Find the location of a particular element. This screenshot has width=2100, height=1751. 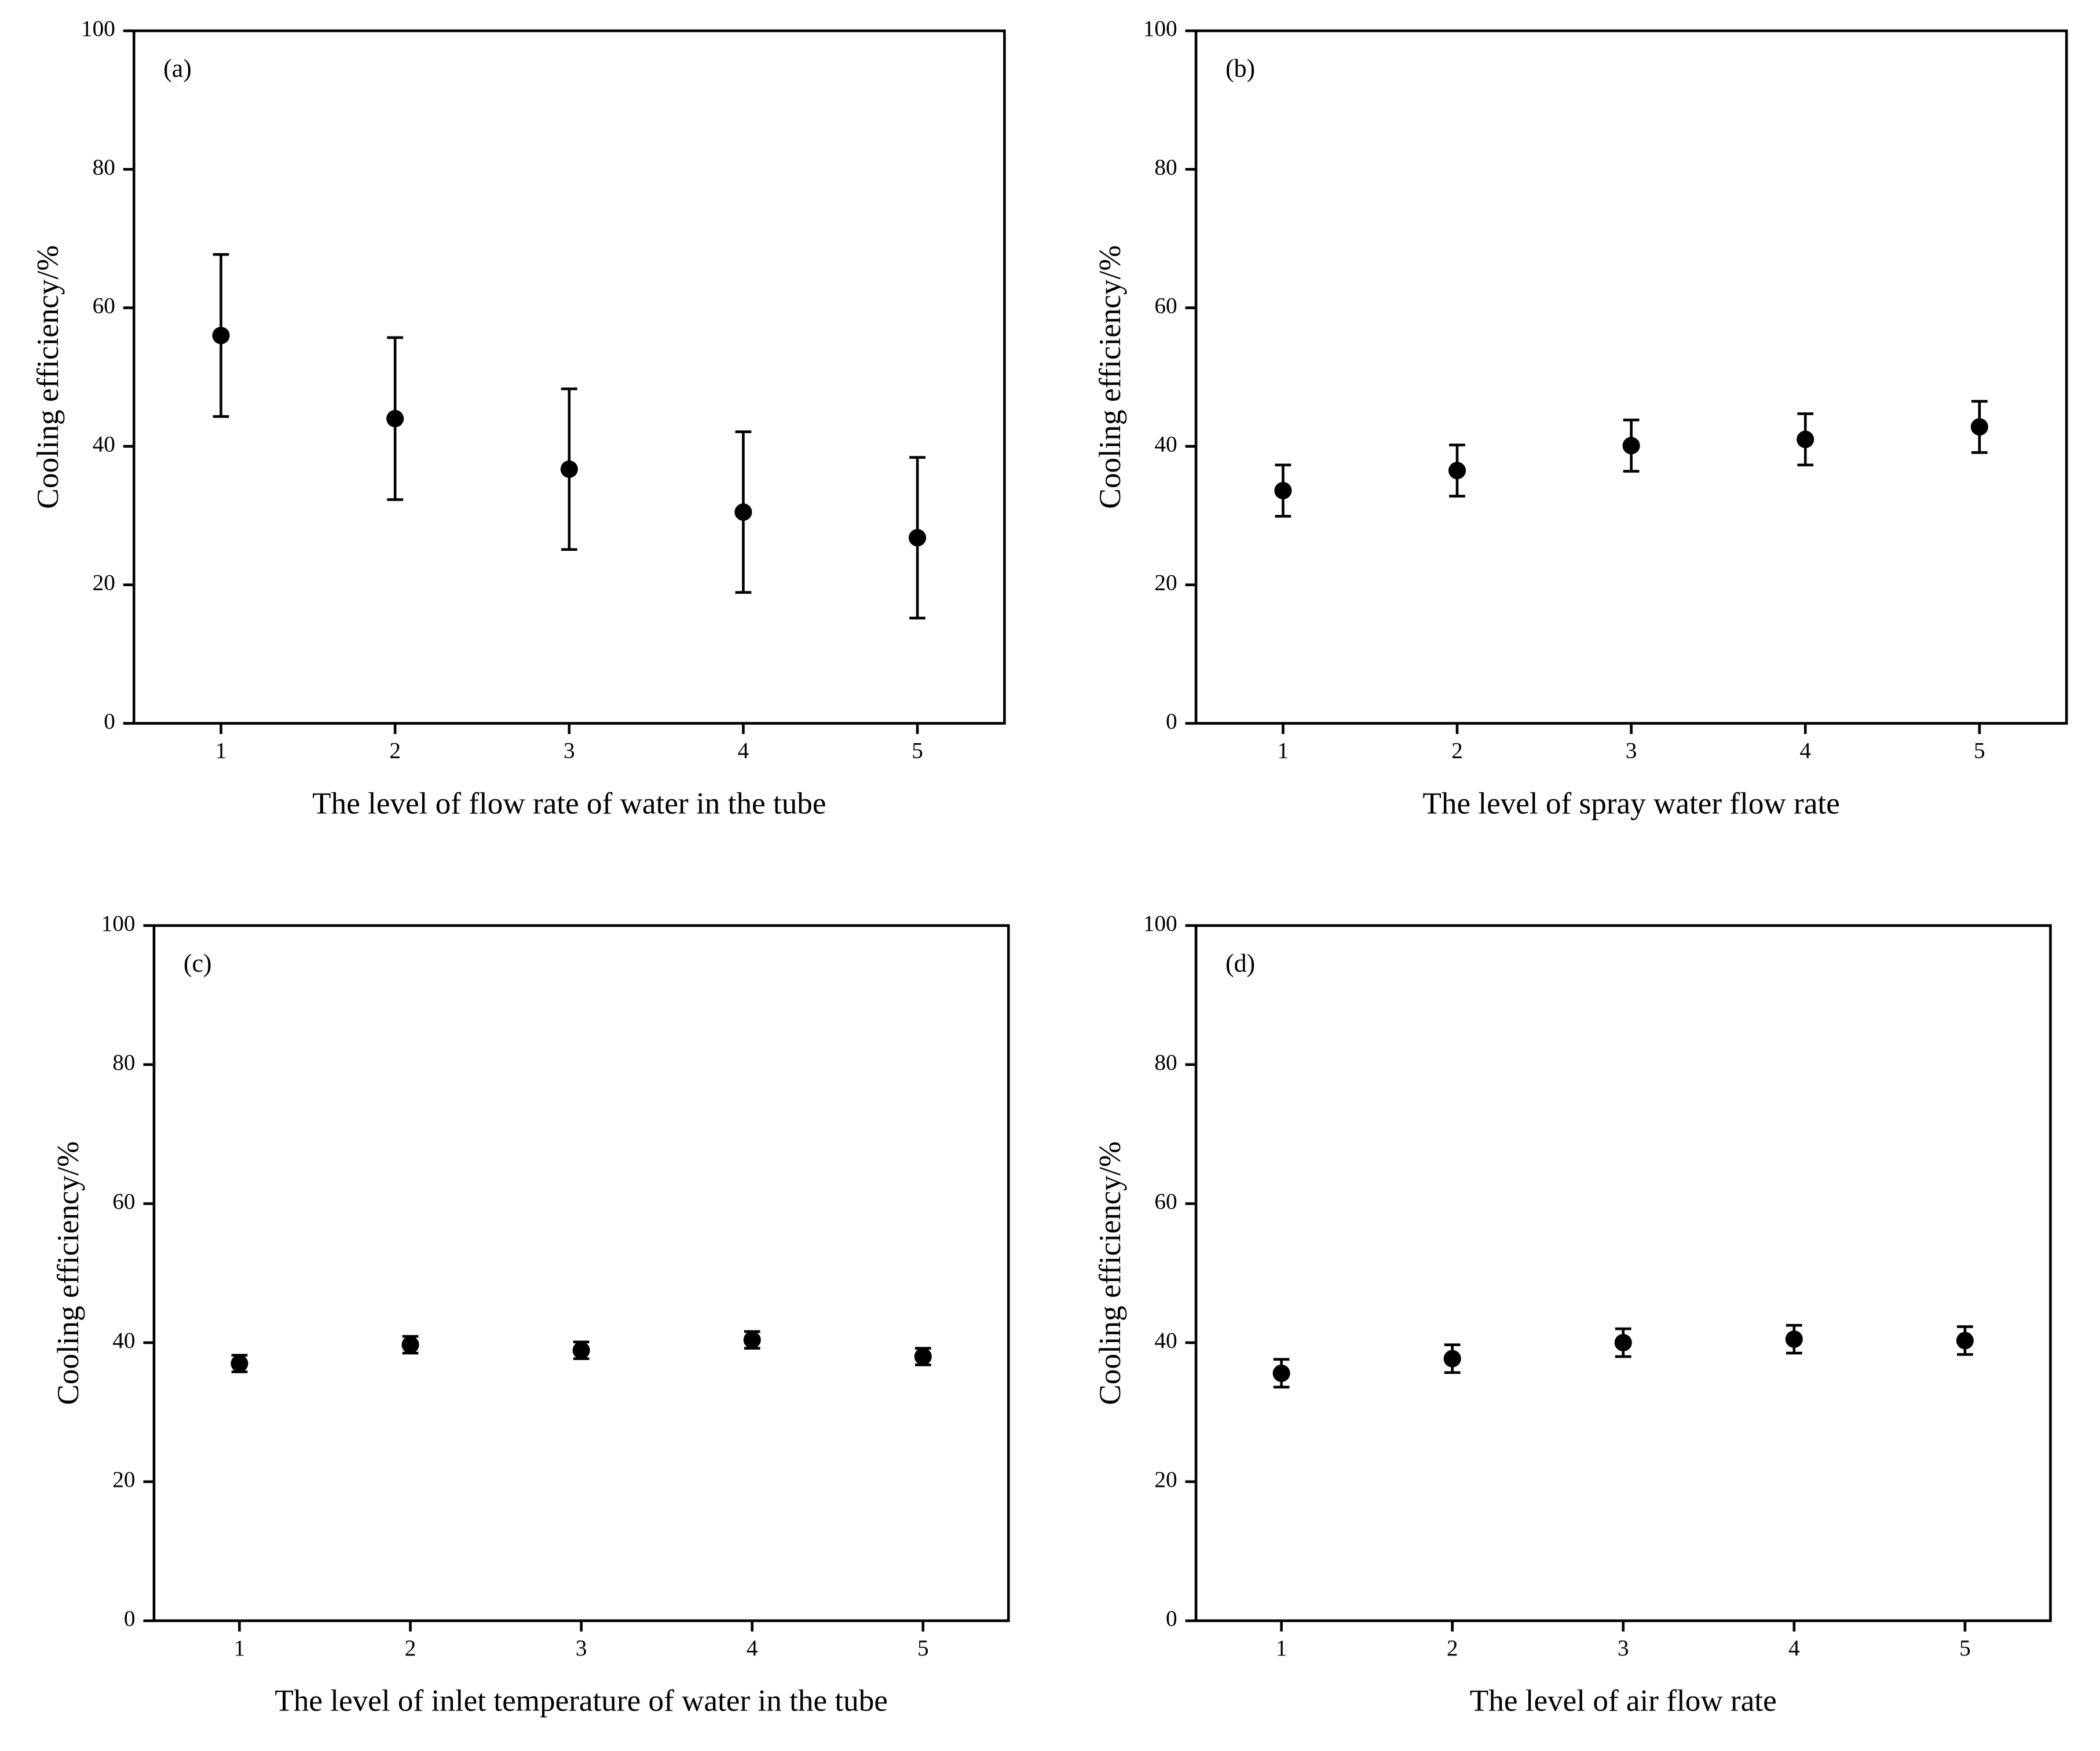

panel-label: (a) is located at coordinates (177, 69).